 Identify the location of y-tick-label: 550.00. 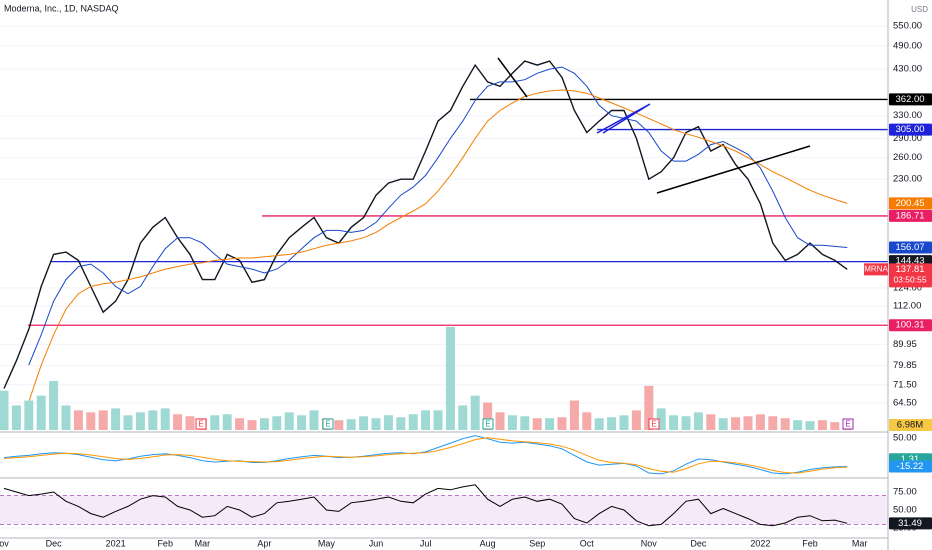
(907, 25).